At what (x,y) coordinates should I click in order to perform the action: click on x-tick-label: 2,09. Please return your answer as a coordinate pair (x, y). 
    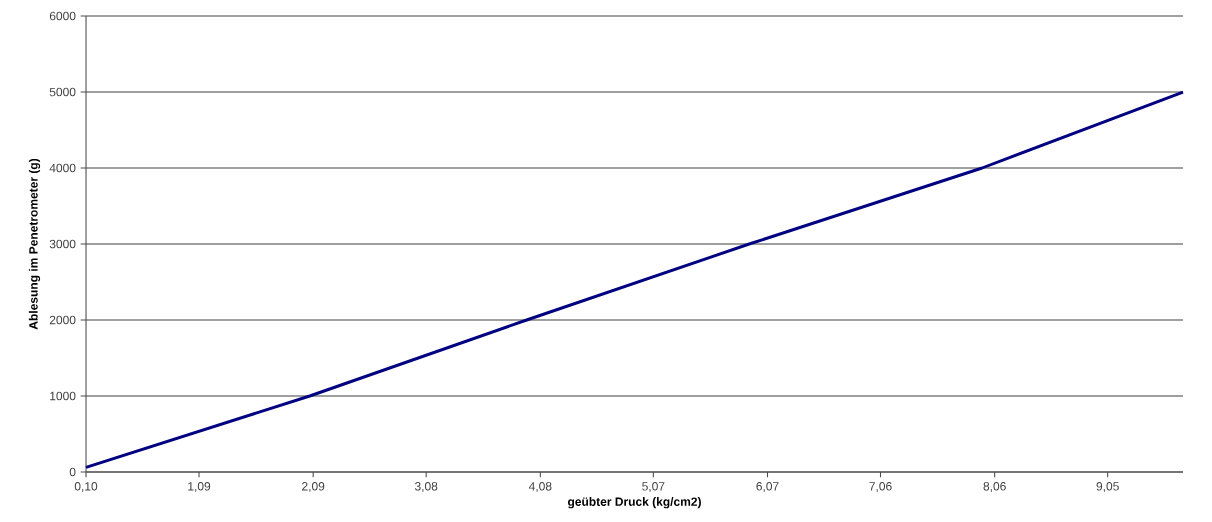
    Looking at the image, I should click on (313, 487).